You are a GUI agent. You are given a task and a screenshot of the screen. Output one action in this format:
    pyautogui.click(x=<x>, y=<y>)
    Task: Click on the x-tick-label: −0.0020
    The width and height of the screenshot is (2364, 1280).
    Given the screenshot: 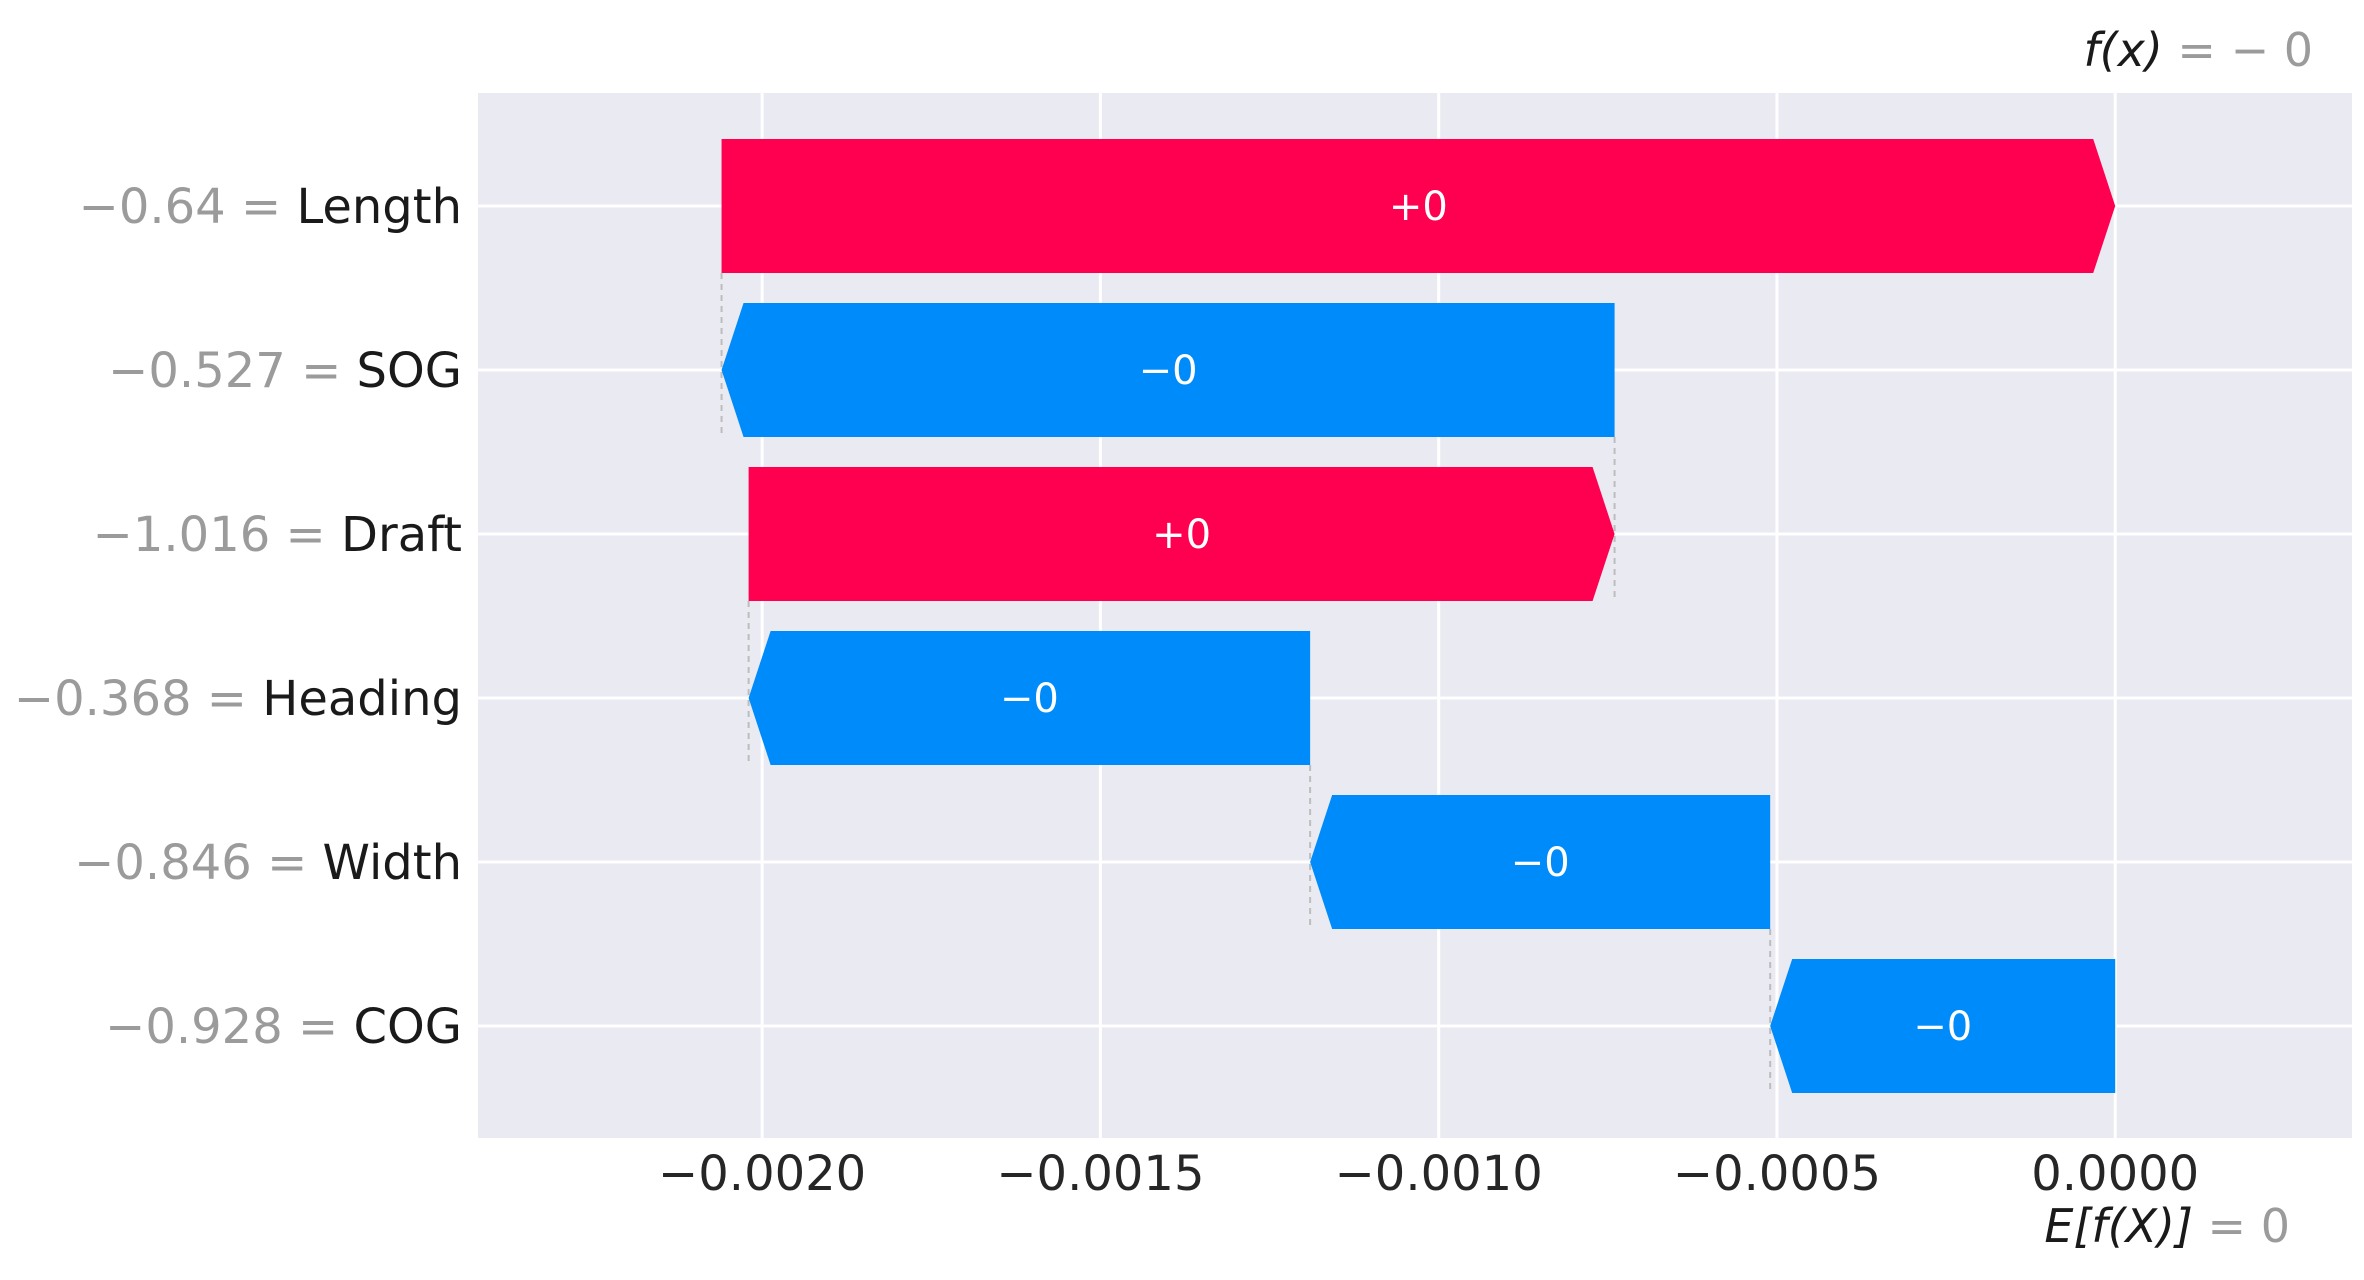 What is the action you would take?
    pyautogui.click(x=762, y=1174)
    